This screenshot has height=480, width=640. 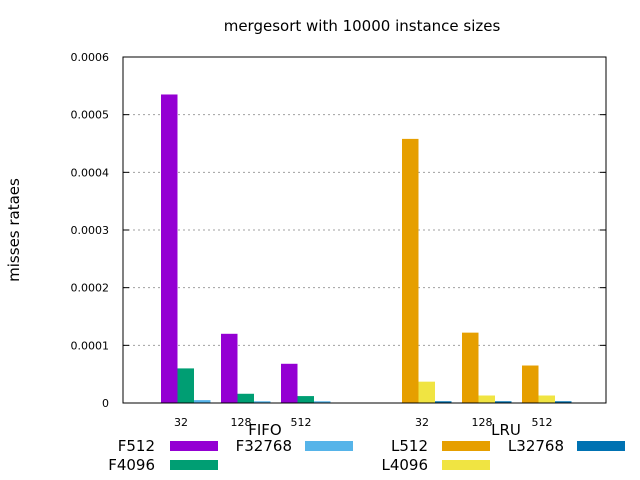 What do you see at coordinates (329, 446) in the screenshot?
I see `legend-swatch-f32768` at bounding box center [329, 446].